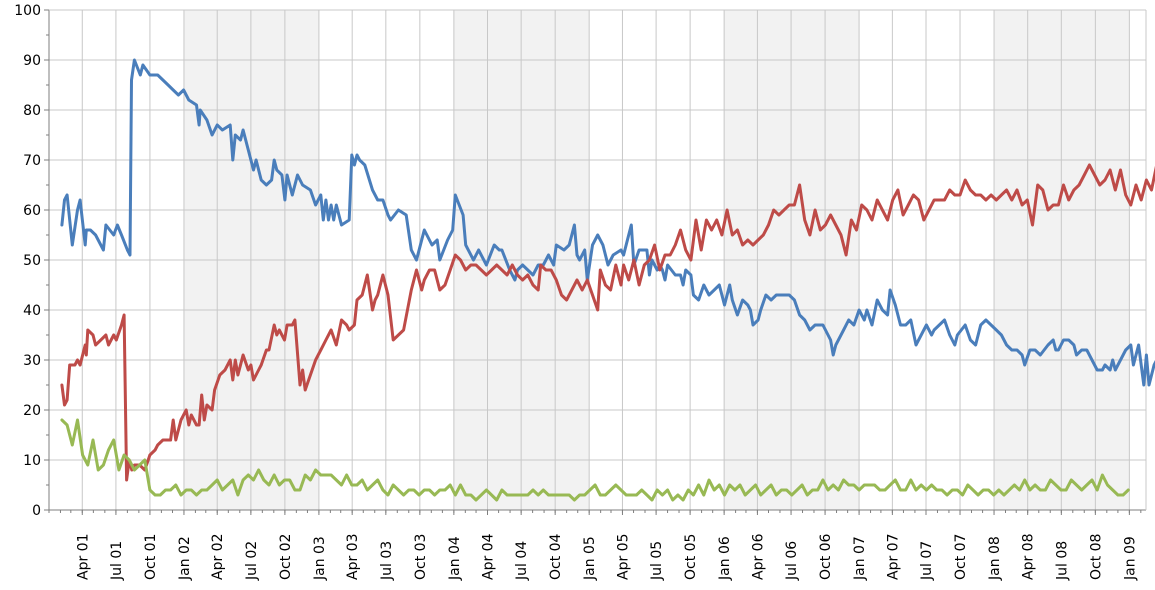 The width and height of the screenshot is (1155, 590). What do you see at coordinates (218, 557) in the screenshot?
I see `x-tick-label: Apr 02` at bounding box center [218, 557].